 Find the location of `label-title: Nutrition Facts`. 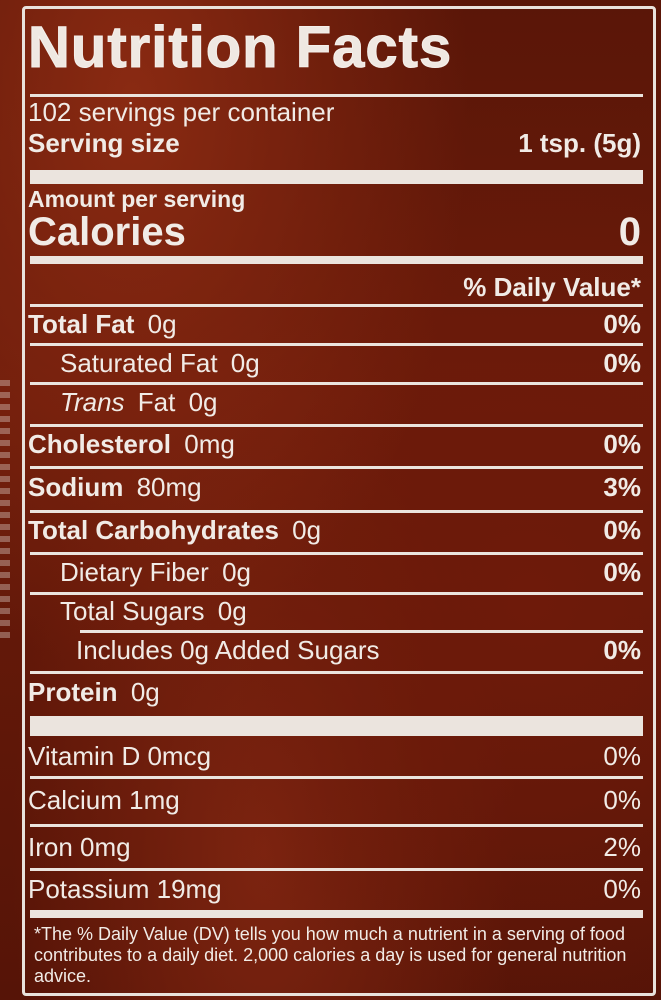

label-title: Nutrition Facts is located at coordinates (240, 48).